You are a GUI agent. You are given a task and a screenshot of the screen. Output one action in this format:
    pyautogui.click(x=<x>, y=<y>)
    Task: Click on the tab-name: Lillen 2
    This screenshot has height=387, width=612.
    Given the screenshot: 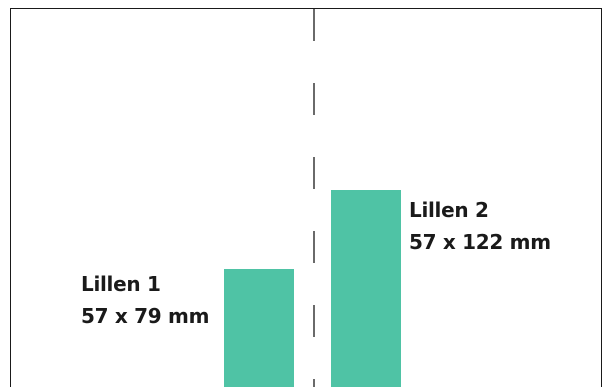 What is the action you would take?
    pyautogui.click(x=449, y=210)
    